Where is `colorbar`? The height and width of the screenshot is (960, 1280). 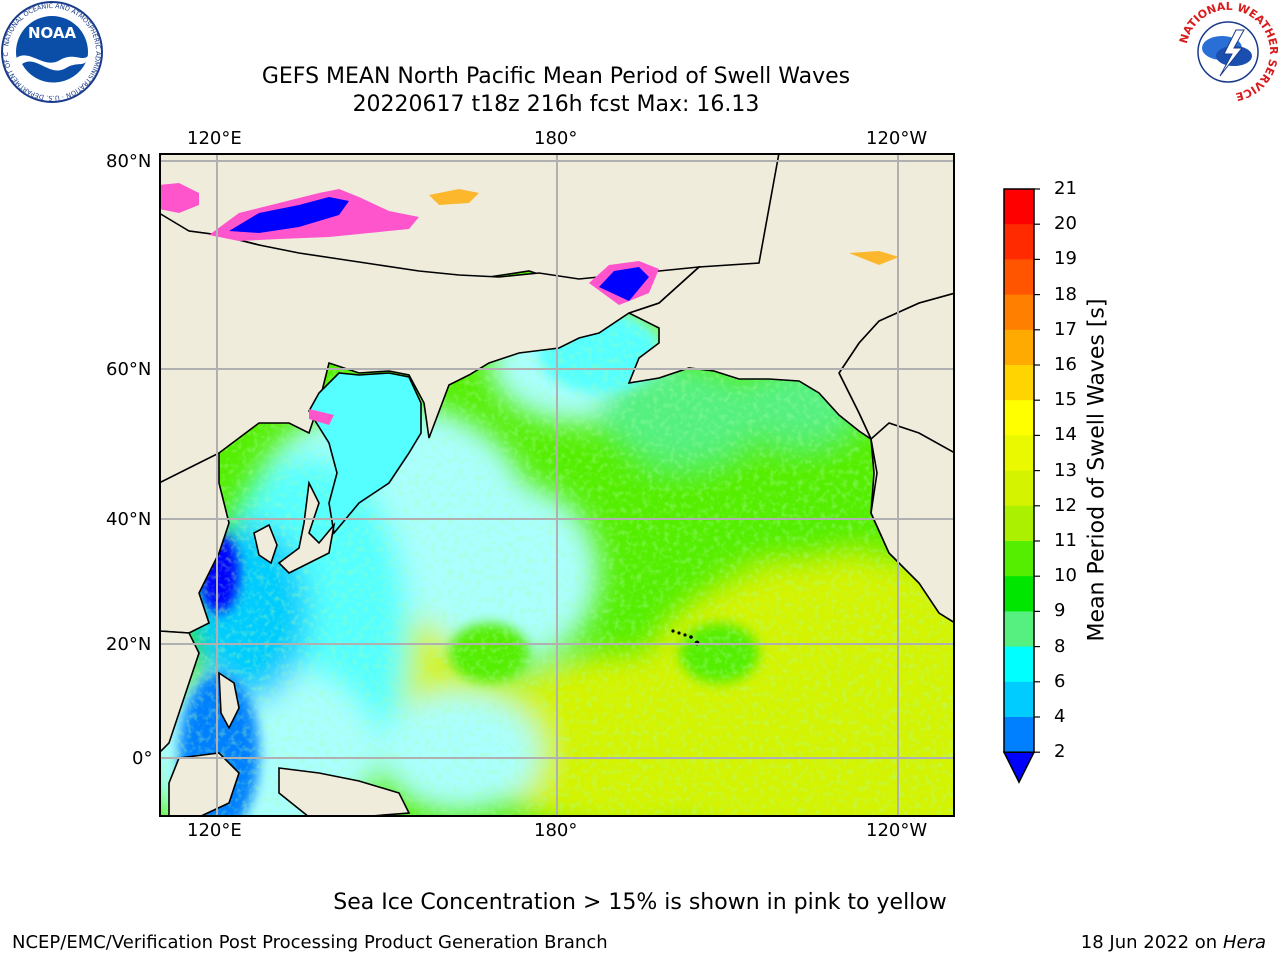 colorbar is located at coordinates (1021, 486).